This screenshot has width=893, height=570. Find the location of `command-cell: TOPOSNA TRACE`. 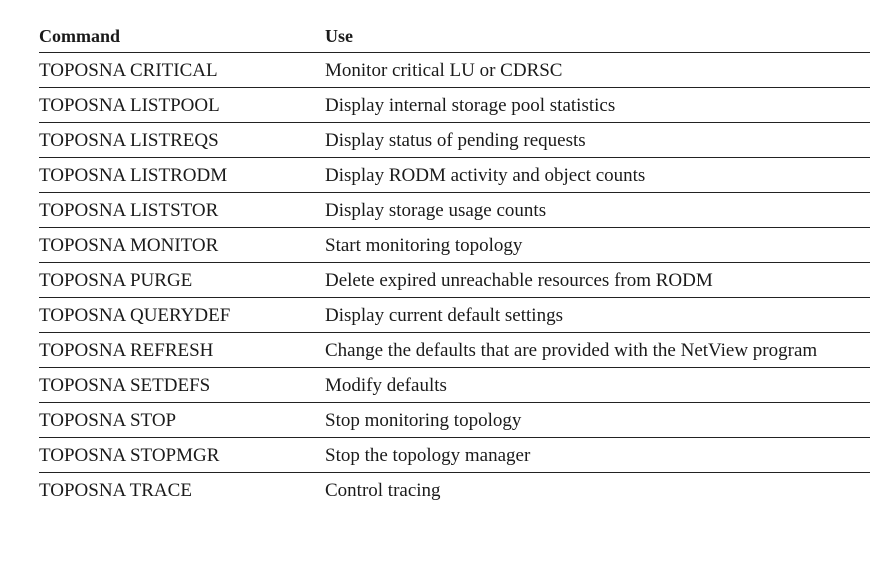

command-cell: TOPOSNA TRACE is located at coordinates (115, 490).